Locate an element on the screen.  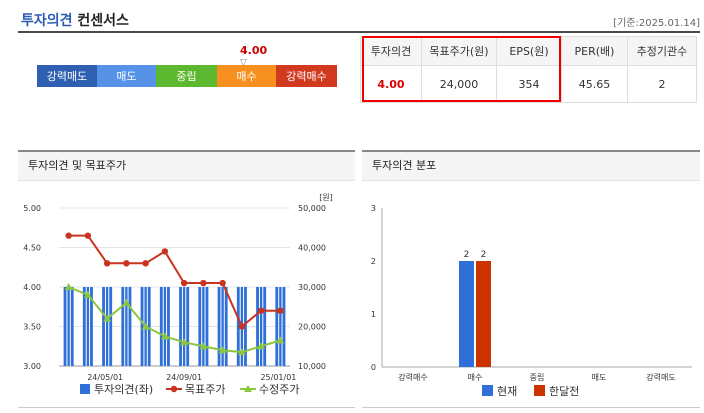
scale-buy: 매수 is located at coordinates (246, 76).